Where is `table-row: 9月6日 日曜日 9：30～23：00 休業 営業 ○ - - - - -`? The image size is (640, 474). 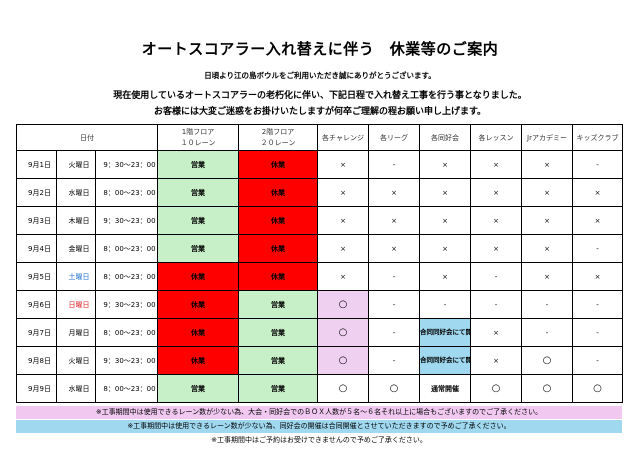 table-row: 9月6日 日曜日 9：30～23：00 休業 営業 ○ - - - - - is located at coordinates (319, 304).